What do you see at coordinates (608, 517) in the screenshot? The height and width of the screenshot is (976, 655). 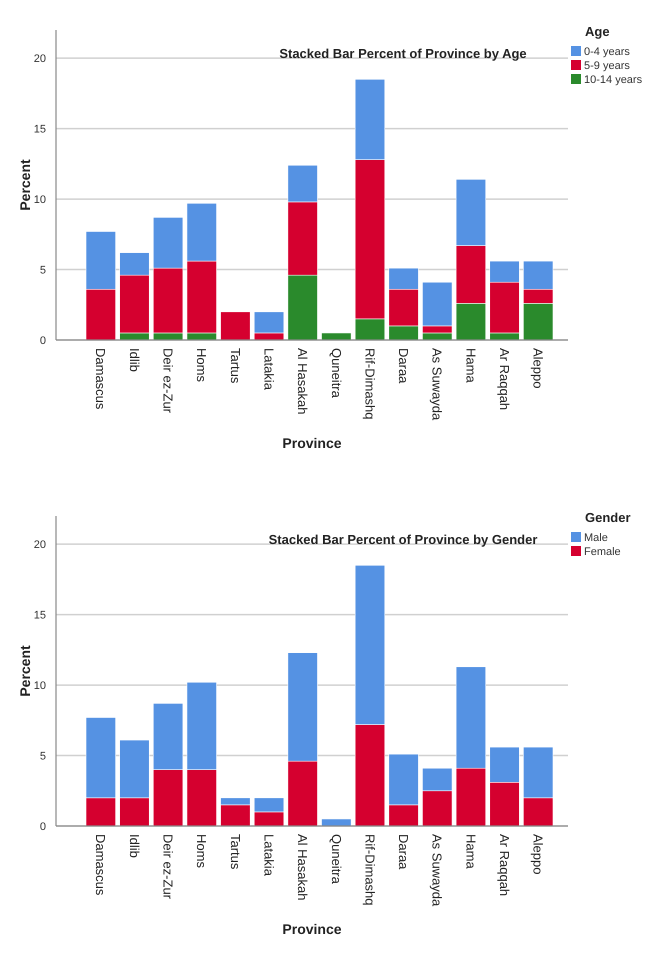 I see `legend-title: Gender` at bounding box center [608, 517].